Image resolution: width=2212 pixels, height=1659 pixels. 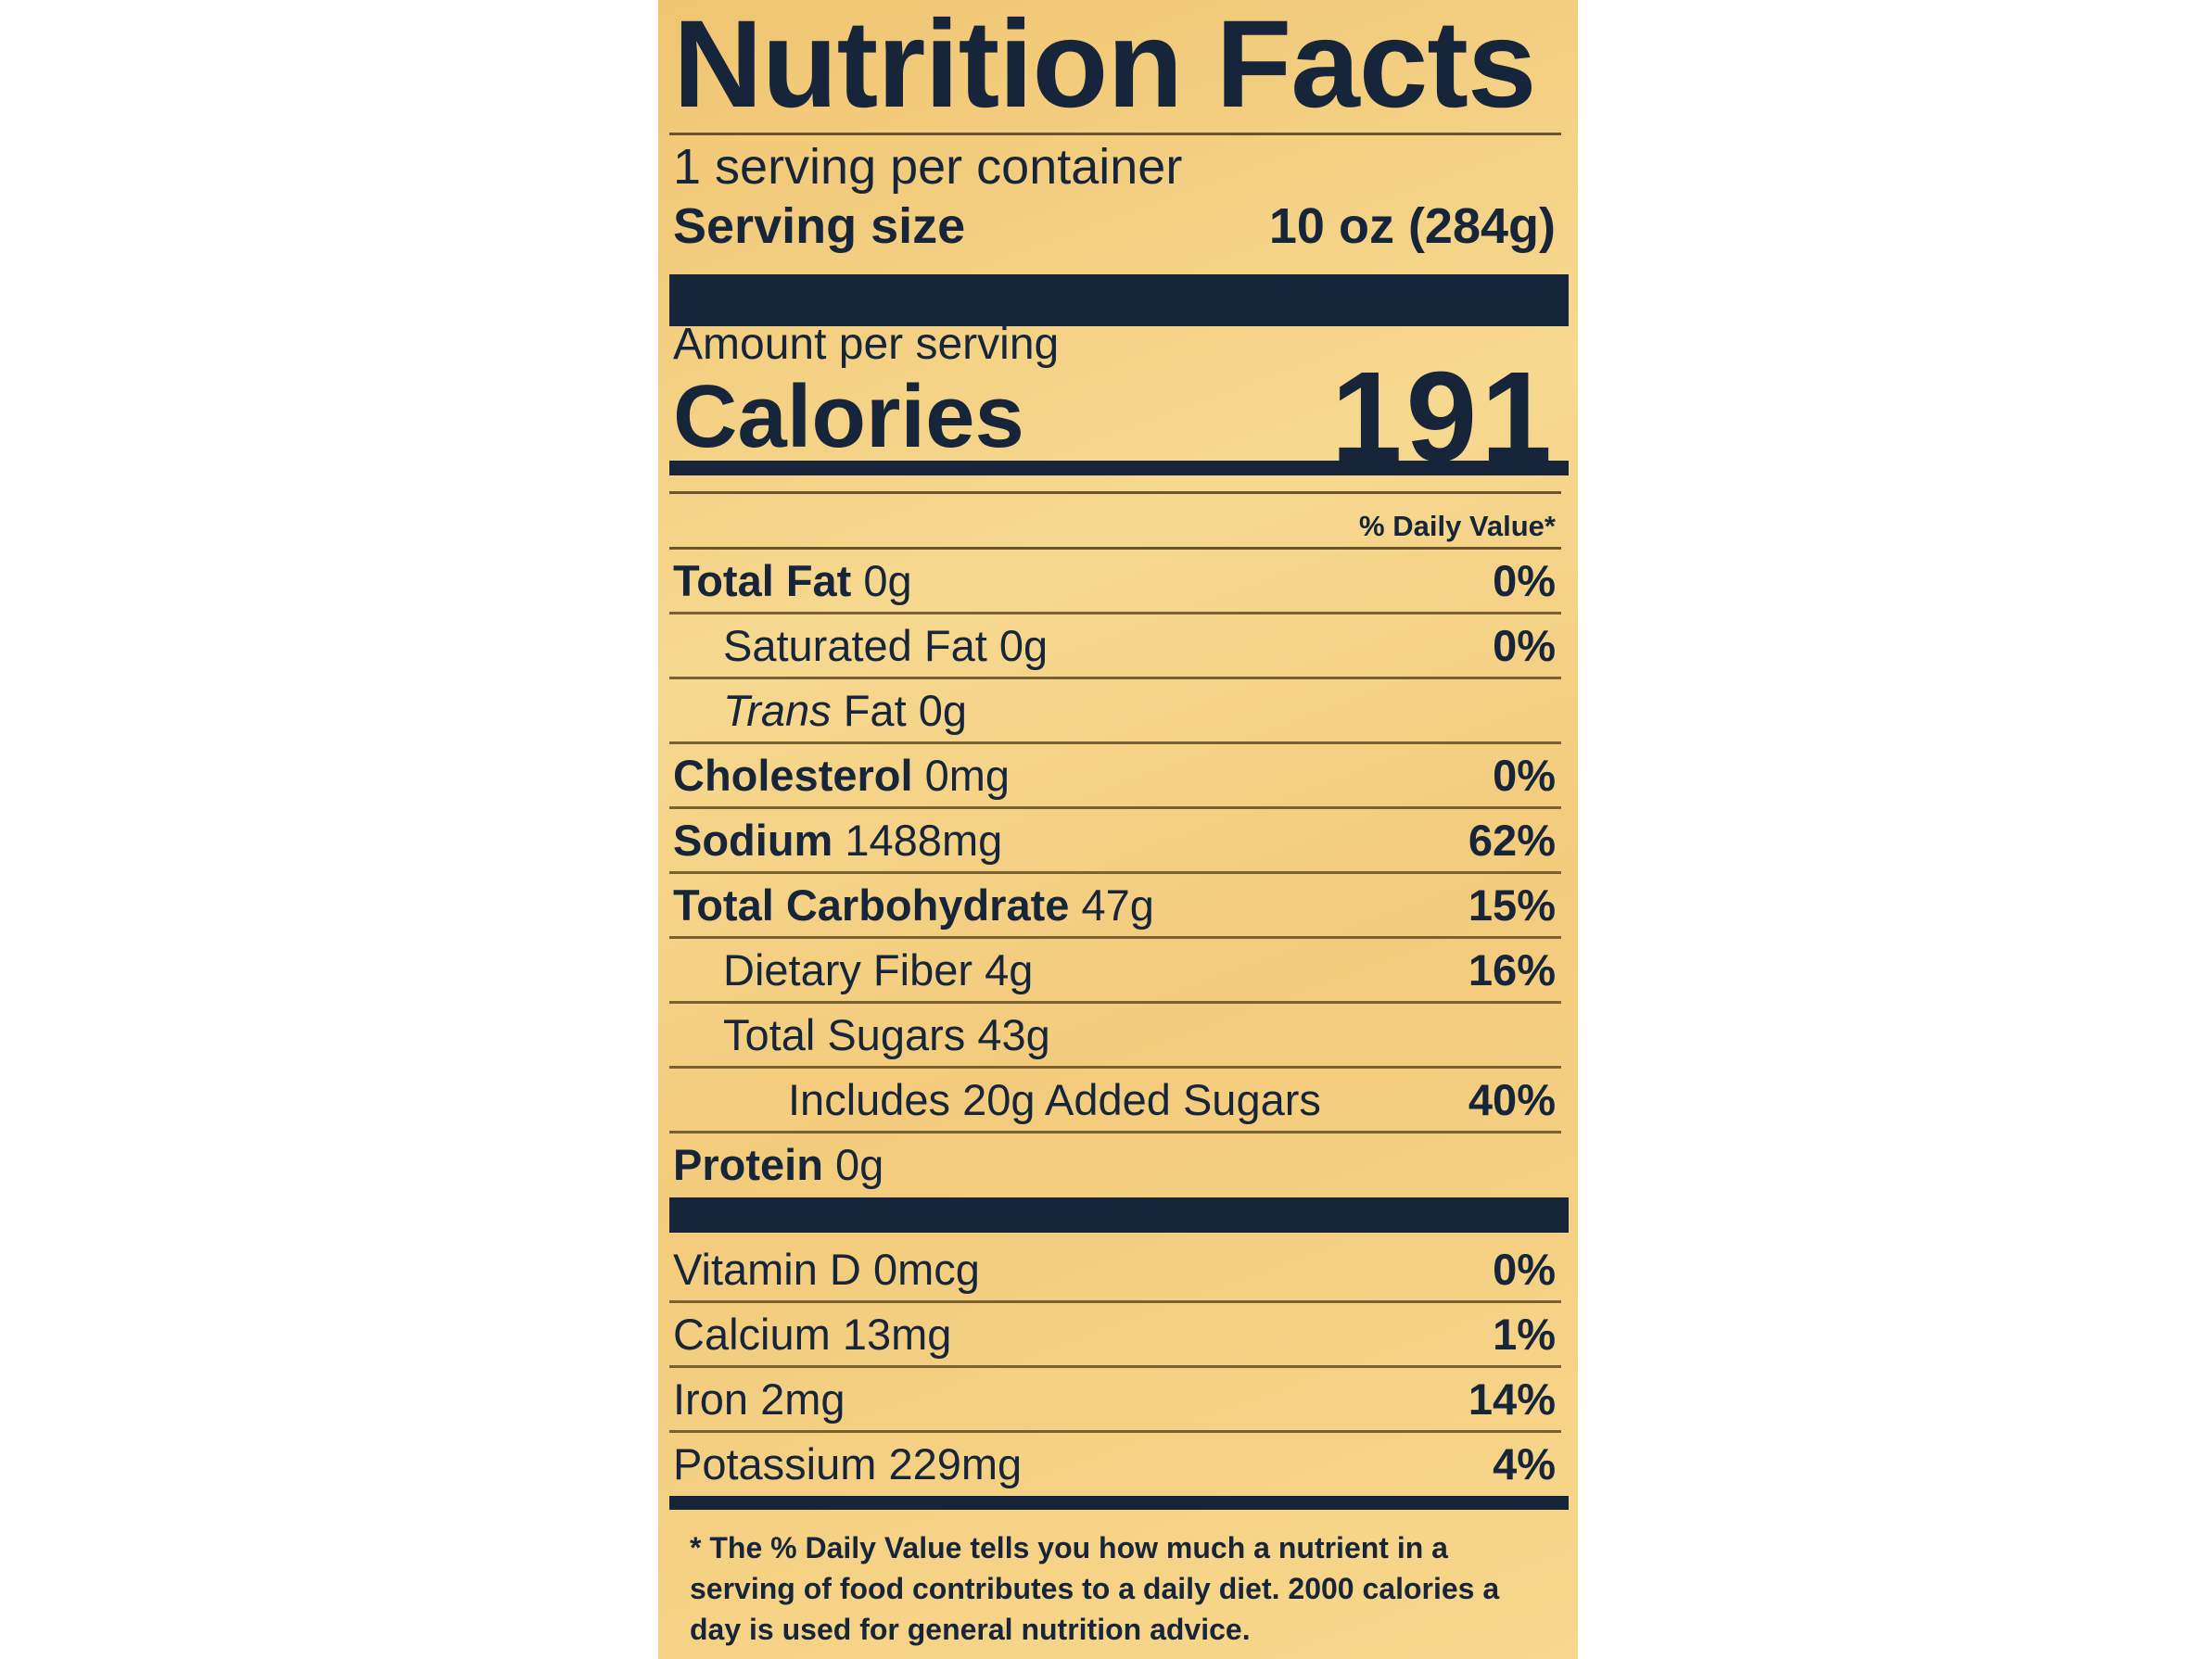 I want to click on nutrient-name: Cholesterol, so click(x=793, y=775).